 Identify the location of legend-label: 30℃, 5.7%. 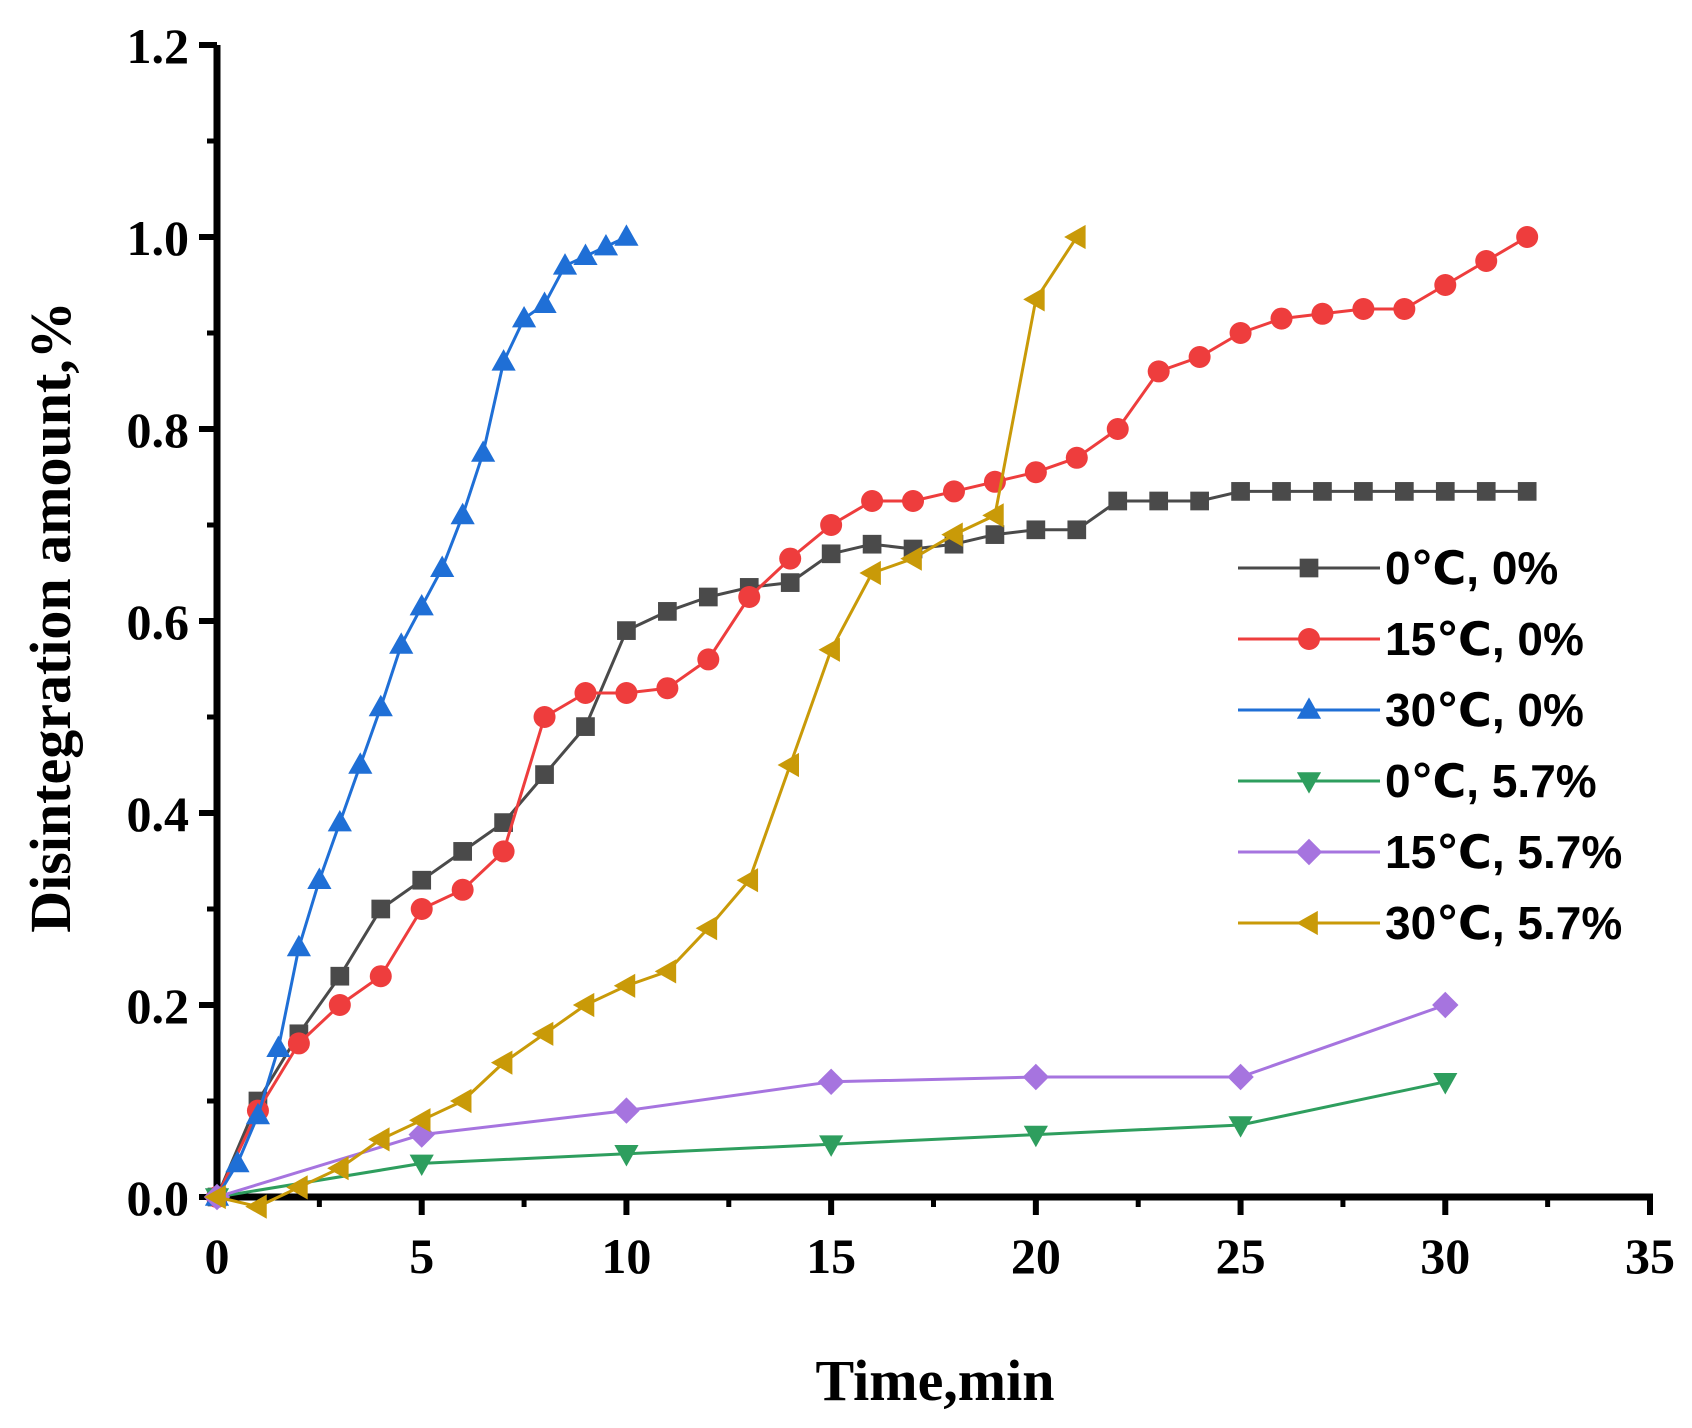
(1503, 923).